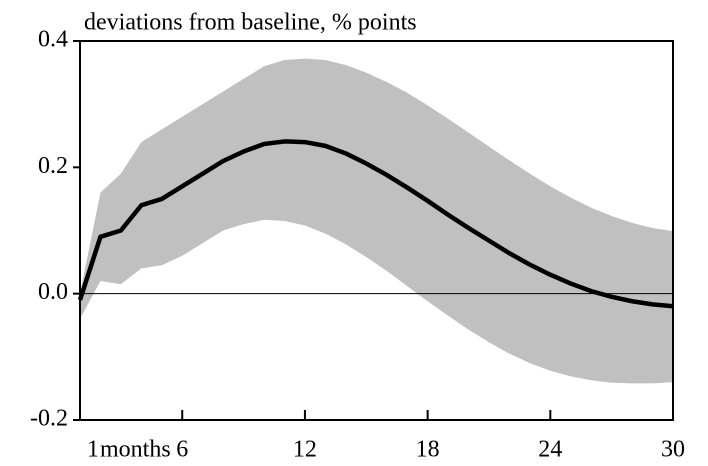 The width and height of the screenshot is (708, 466). Describe the element at coordinates (53, 40) in the screenshot. I see `y-tick-label: 0.4` at that location.